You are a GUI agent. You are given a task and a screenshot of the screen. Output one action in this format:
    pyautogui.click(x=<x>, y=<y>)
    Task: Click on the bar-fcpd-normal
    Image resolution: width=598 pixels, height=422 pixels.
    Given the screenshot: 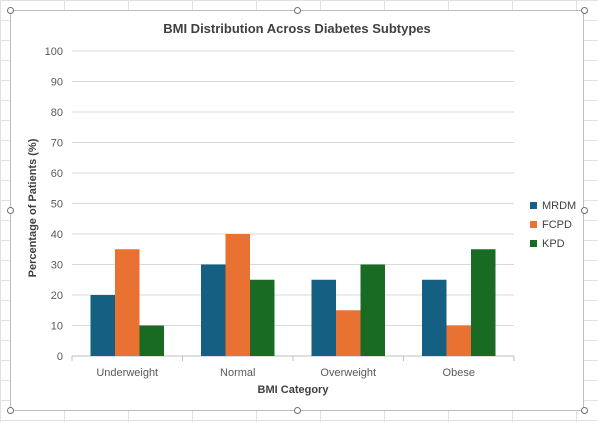 What is the action you would take?
    pyautogui.click(x=237, y=295)
    